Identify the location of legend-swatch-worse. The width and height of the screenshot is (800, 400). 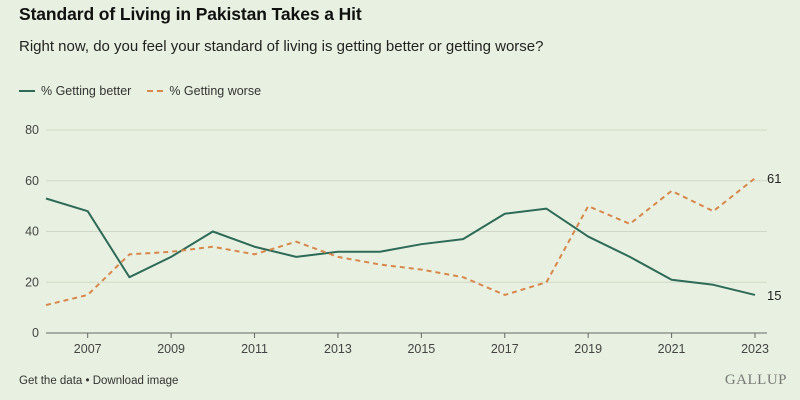
(155, 91).